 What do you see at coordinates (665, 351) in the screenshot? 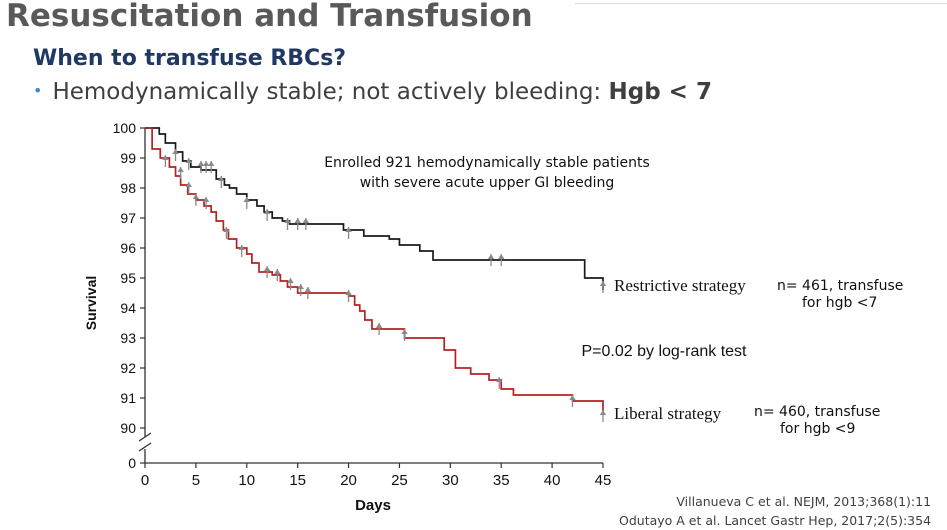
I see `p-value-label: P=0.02 by log-rank test` at bounding box center [665, 351].